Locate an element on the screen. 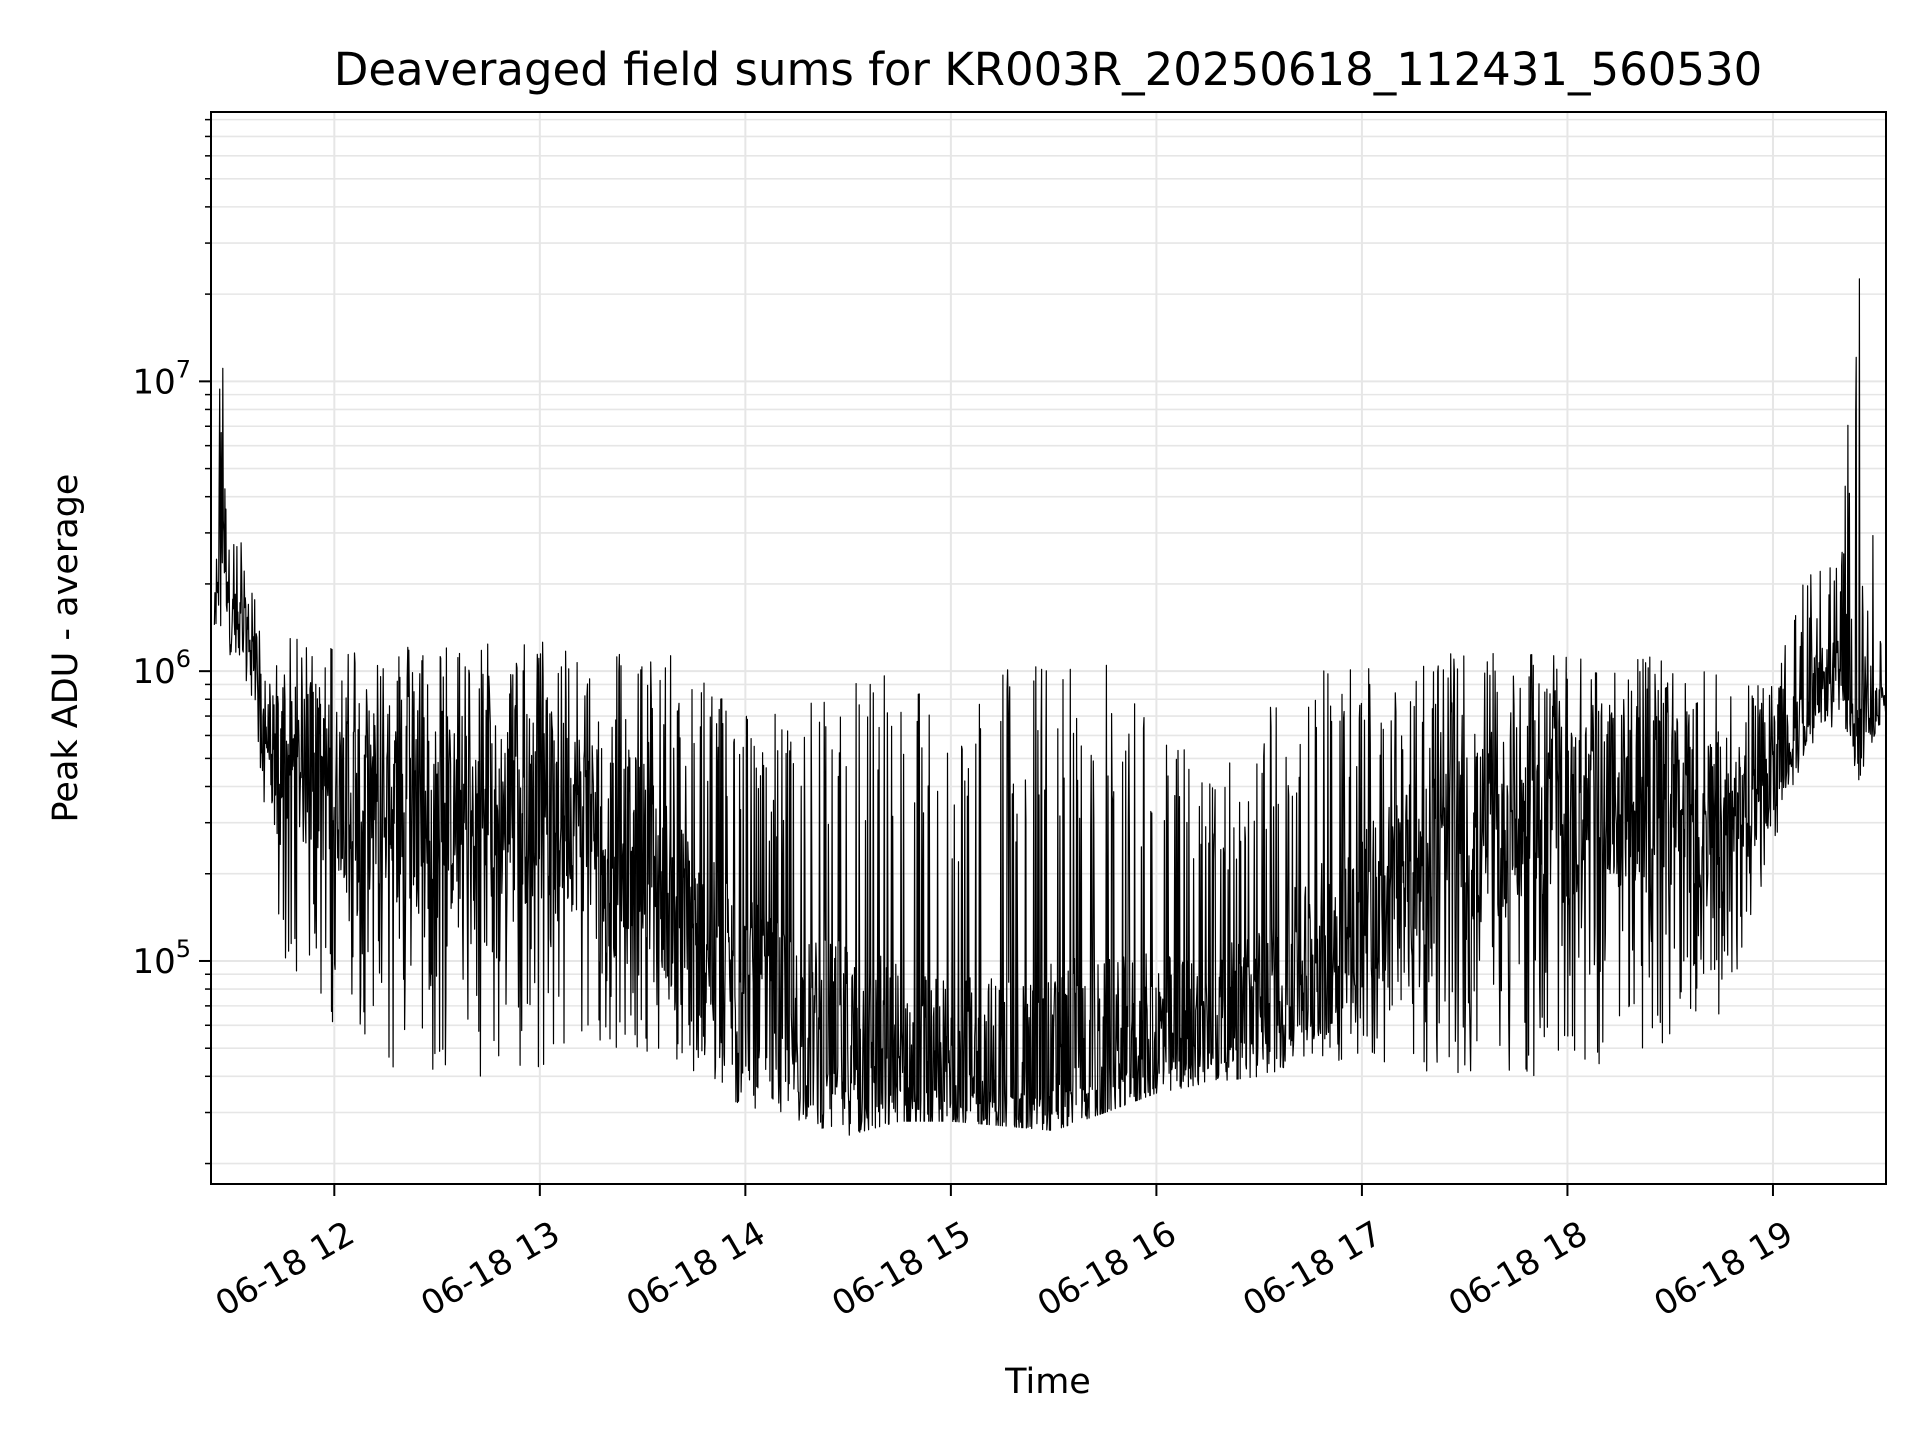  y-tick-label: 10⁷ is located at coordinates (161, 378).